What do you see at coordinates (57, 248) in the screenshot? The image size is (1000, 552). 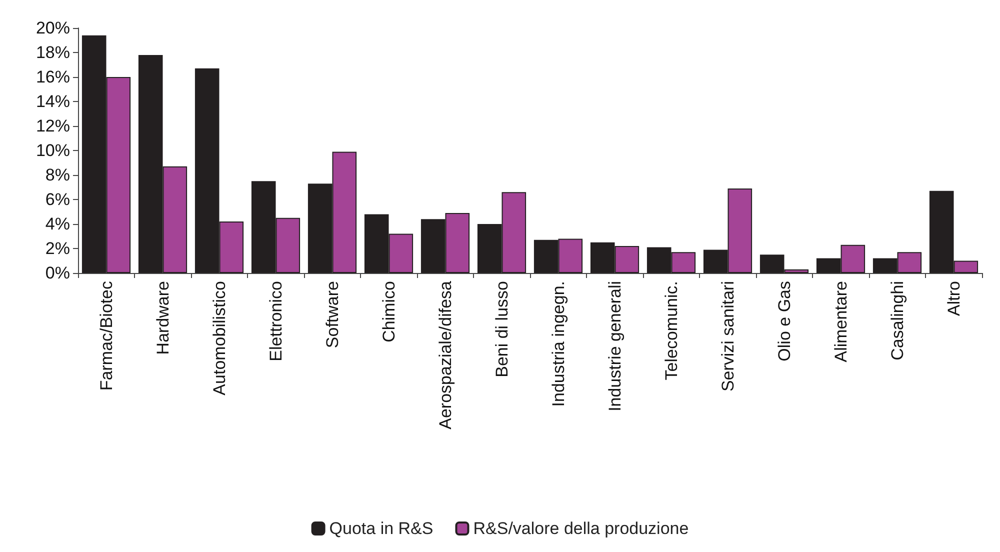 I see `y-tick-label: 2%` at bounding box center [57, 248].